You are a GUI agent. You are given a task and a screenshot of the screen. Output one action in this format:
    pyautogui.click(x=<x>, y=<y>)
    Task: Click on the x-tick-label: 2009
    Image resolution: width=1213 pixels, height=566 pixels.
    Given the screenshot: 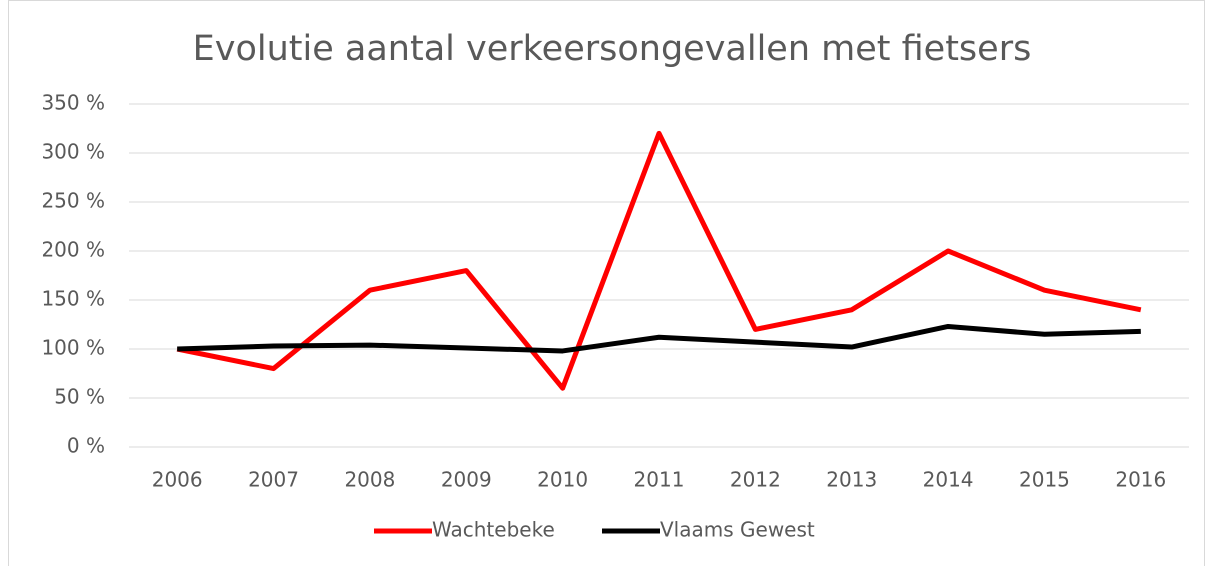 What is the action you would take?
    pyautogui.click(x=466, y=480)
    